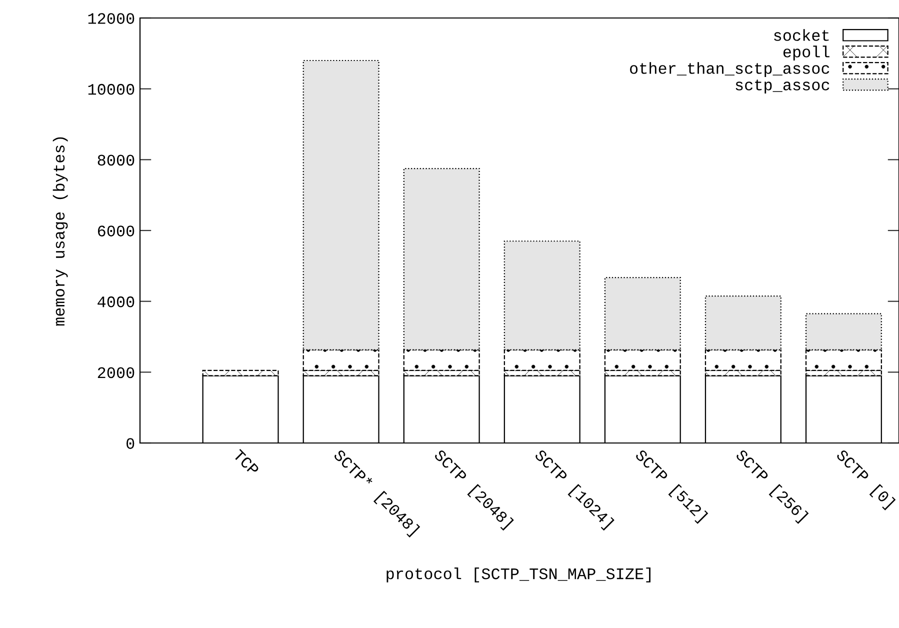 This screenshot has height=628, width=899. I want to click on legend-label: other_than_sctp_assoc, so click(730, 70).